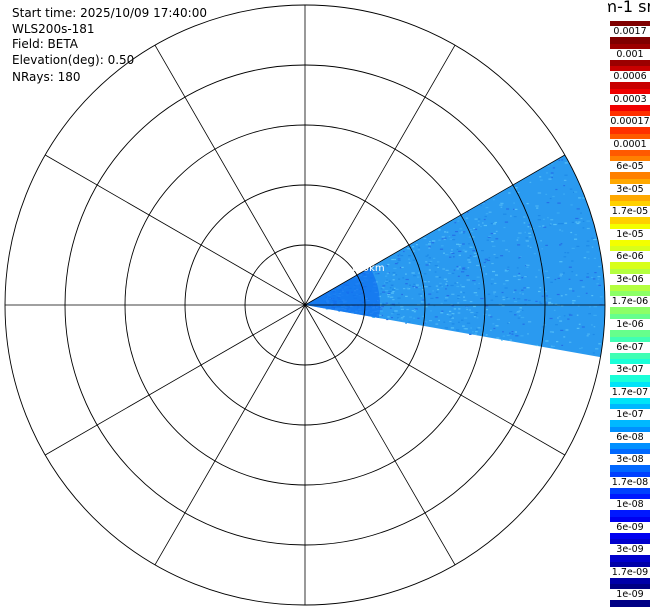 This screenshot has width=650, height=610. Describe the element at coordinates (630, 122) in the screenshot. I see `colorbar-tick-label: 0.00017` at that location.